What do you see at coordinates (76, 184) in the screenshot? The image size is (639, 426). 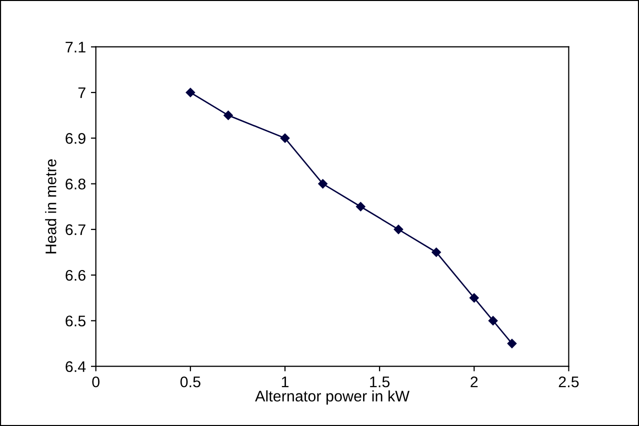 I see `y-tick-label: 6.8` at bounding box center [76, 184].